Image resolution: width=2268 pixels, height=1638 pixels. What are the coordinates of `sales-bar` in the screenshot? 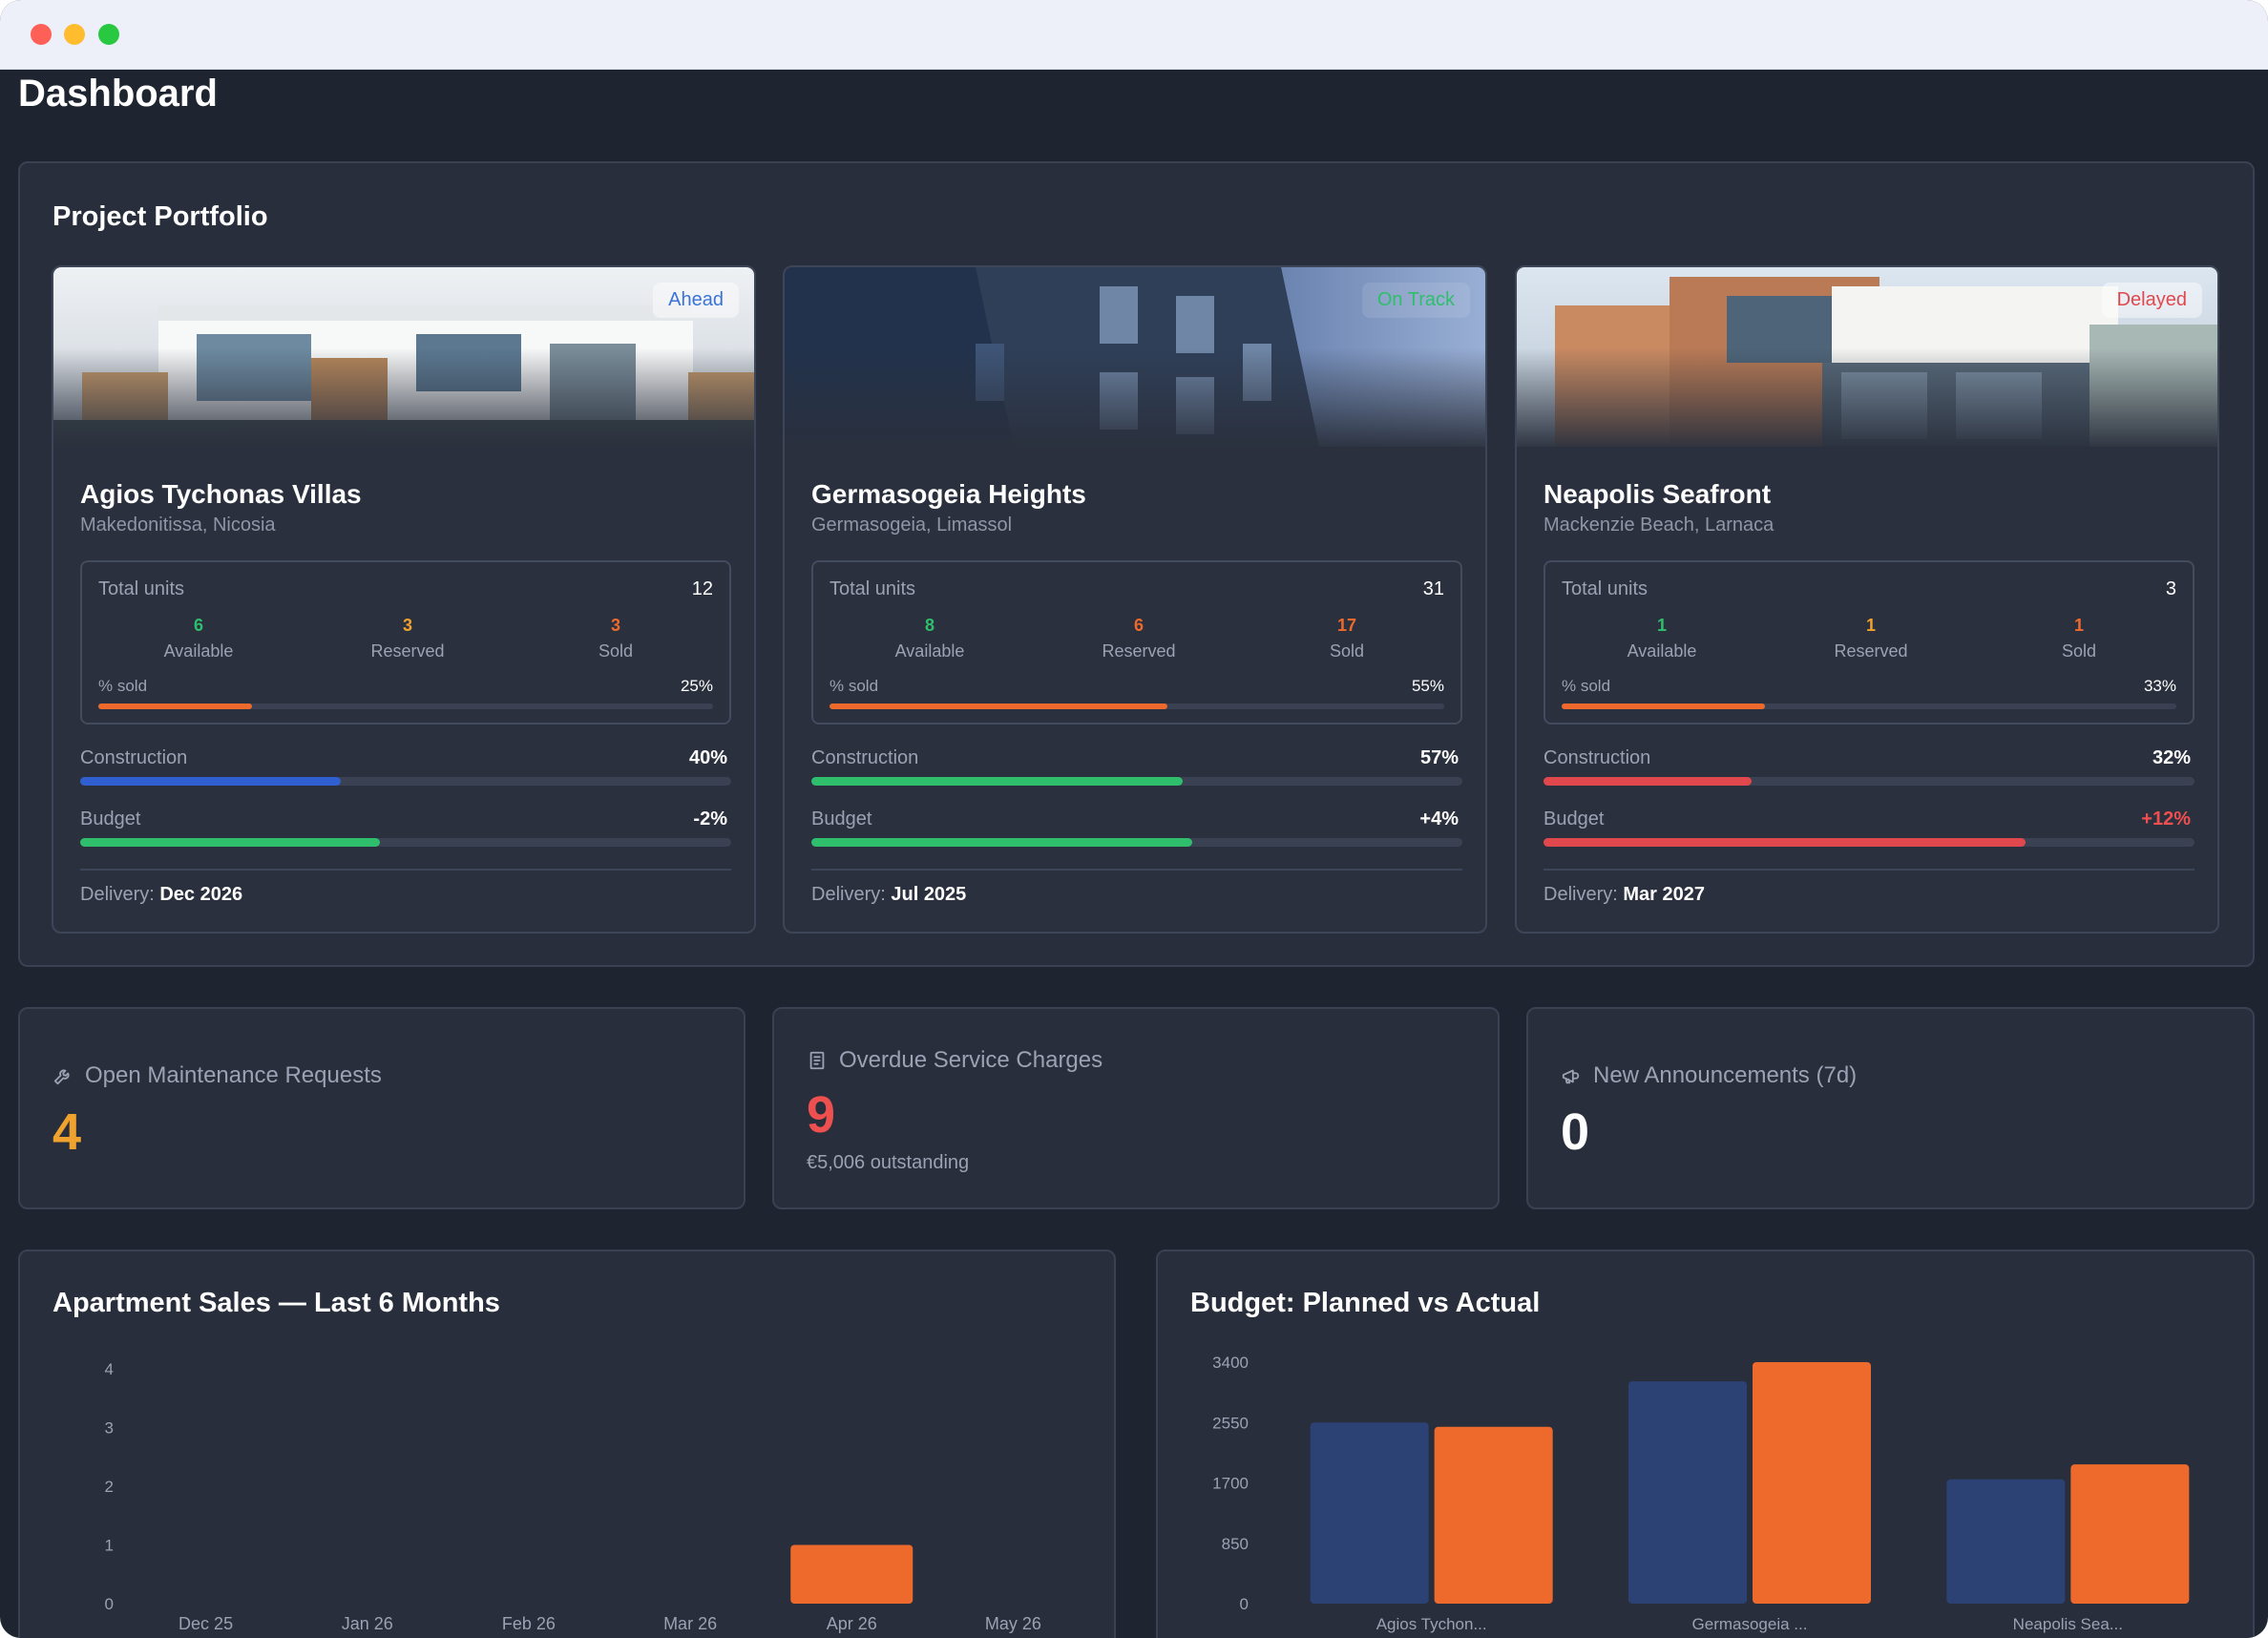 It's located at (852, 1575).